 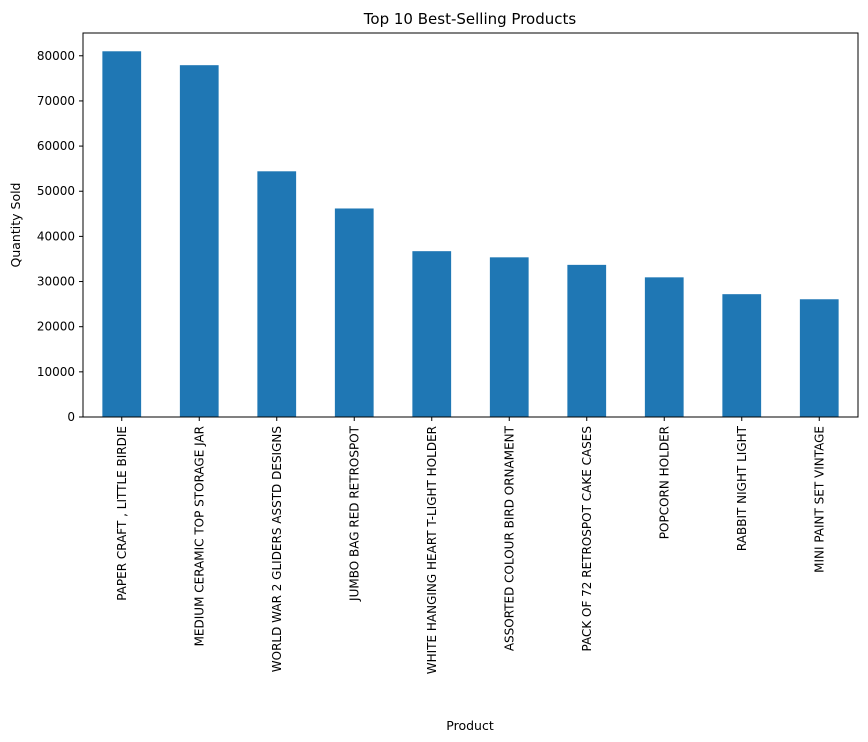 What do you see at coordinates (56, 101) in the screenshot?
I see `y-tick-label: 70000` at bounding box center [56, 101].